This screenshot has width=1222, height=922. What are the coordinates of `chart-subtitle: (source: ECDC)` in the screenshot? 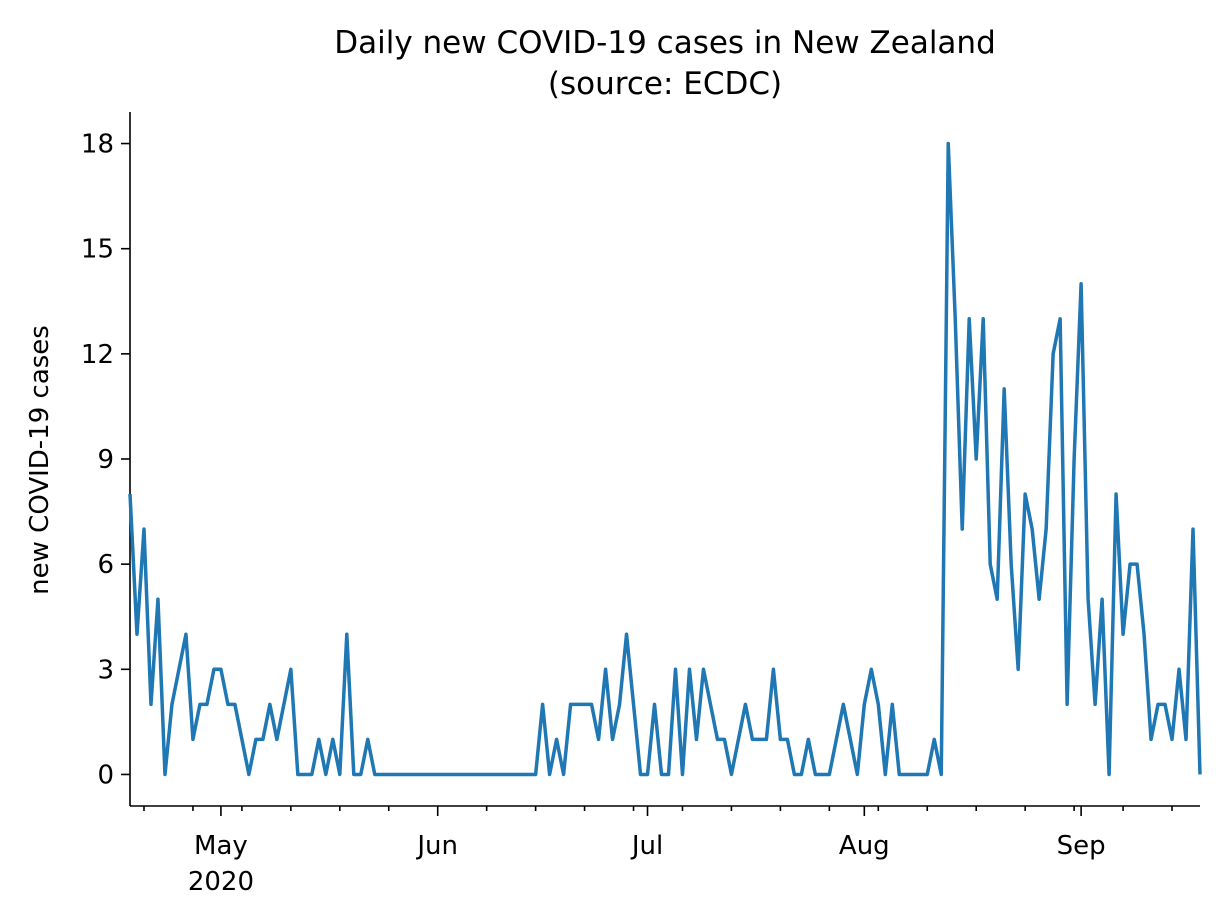 It's located at (665, 84).